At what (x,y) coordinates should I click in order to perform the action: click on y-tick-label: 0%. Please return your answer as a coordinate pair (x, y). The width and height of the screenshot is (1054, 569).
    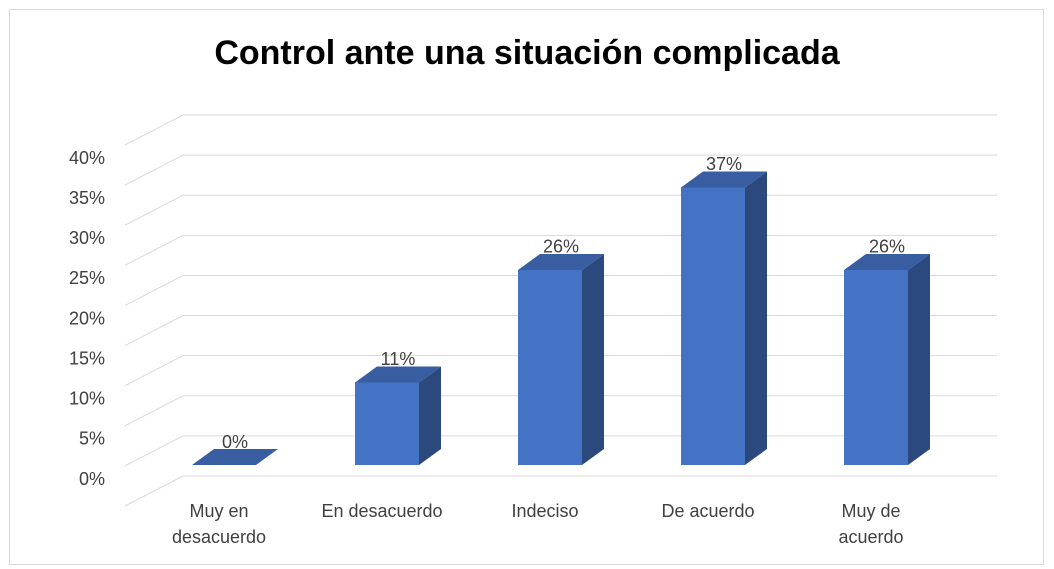
    Looking at the image, I should click on (92, 479).